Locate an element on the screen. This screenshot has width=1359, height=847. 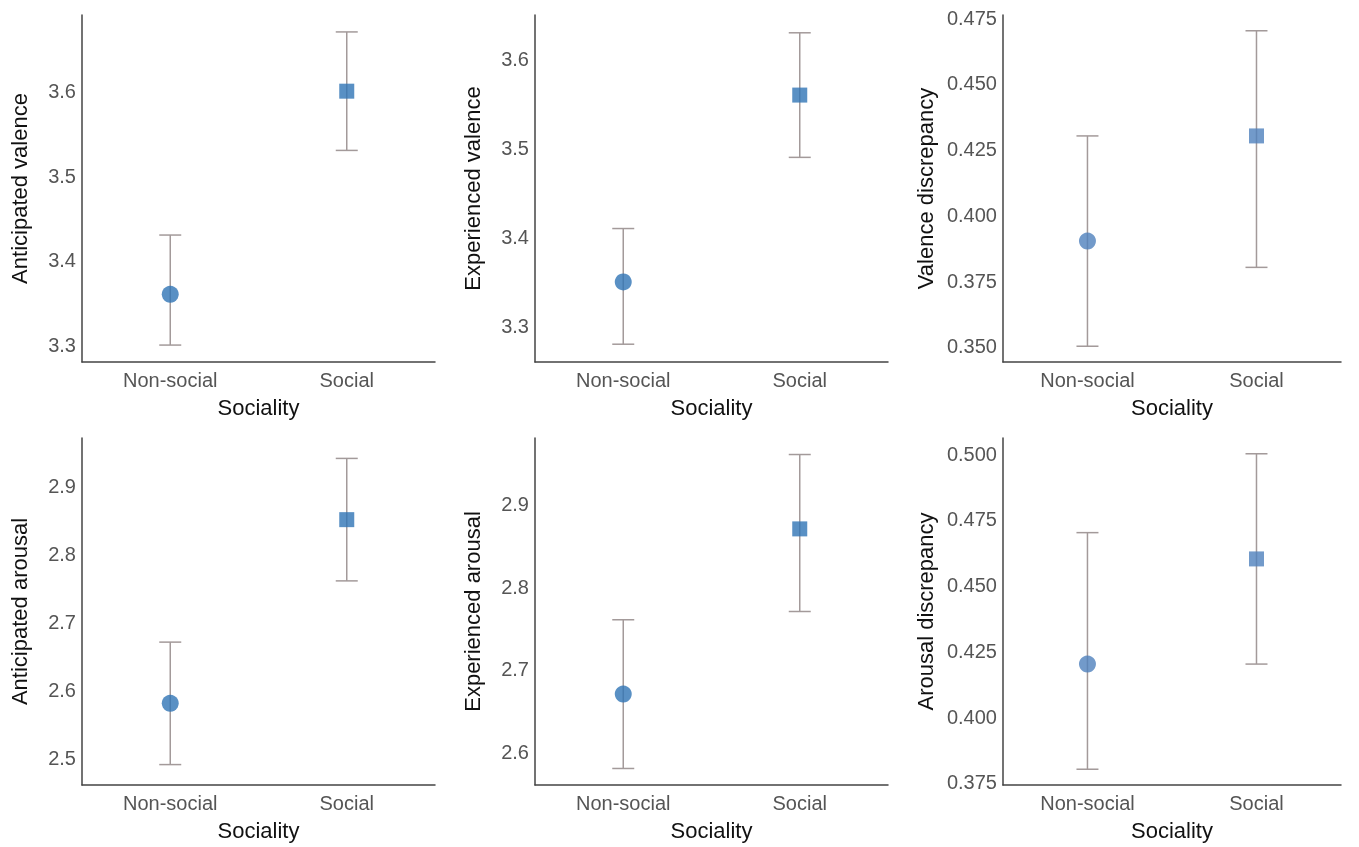
y-tick-label: 2.5 is located at coordinates (62, 757).